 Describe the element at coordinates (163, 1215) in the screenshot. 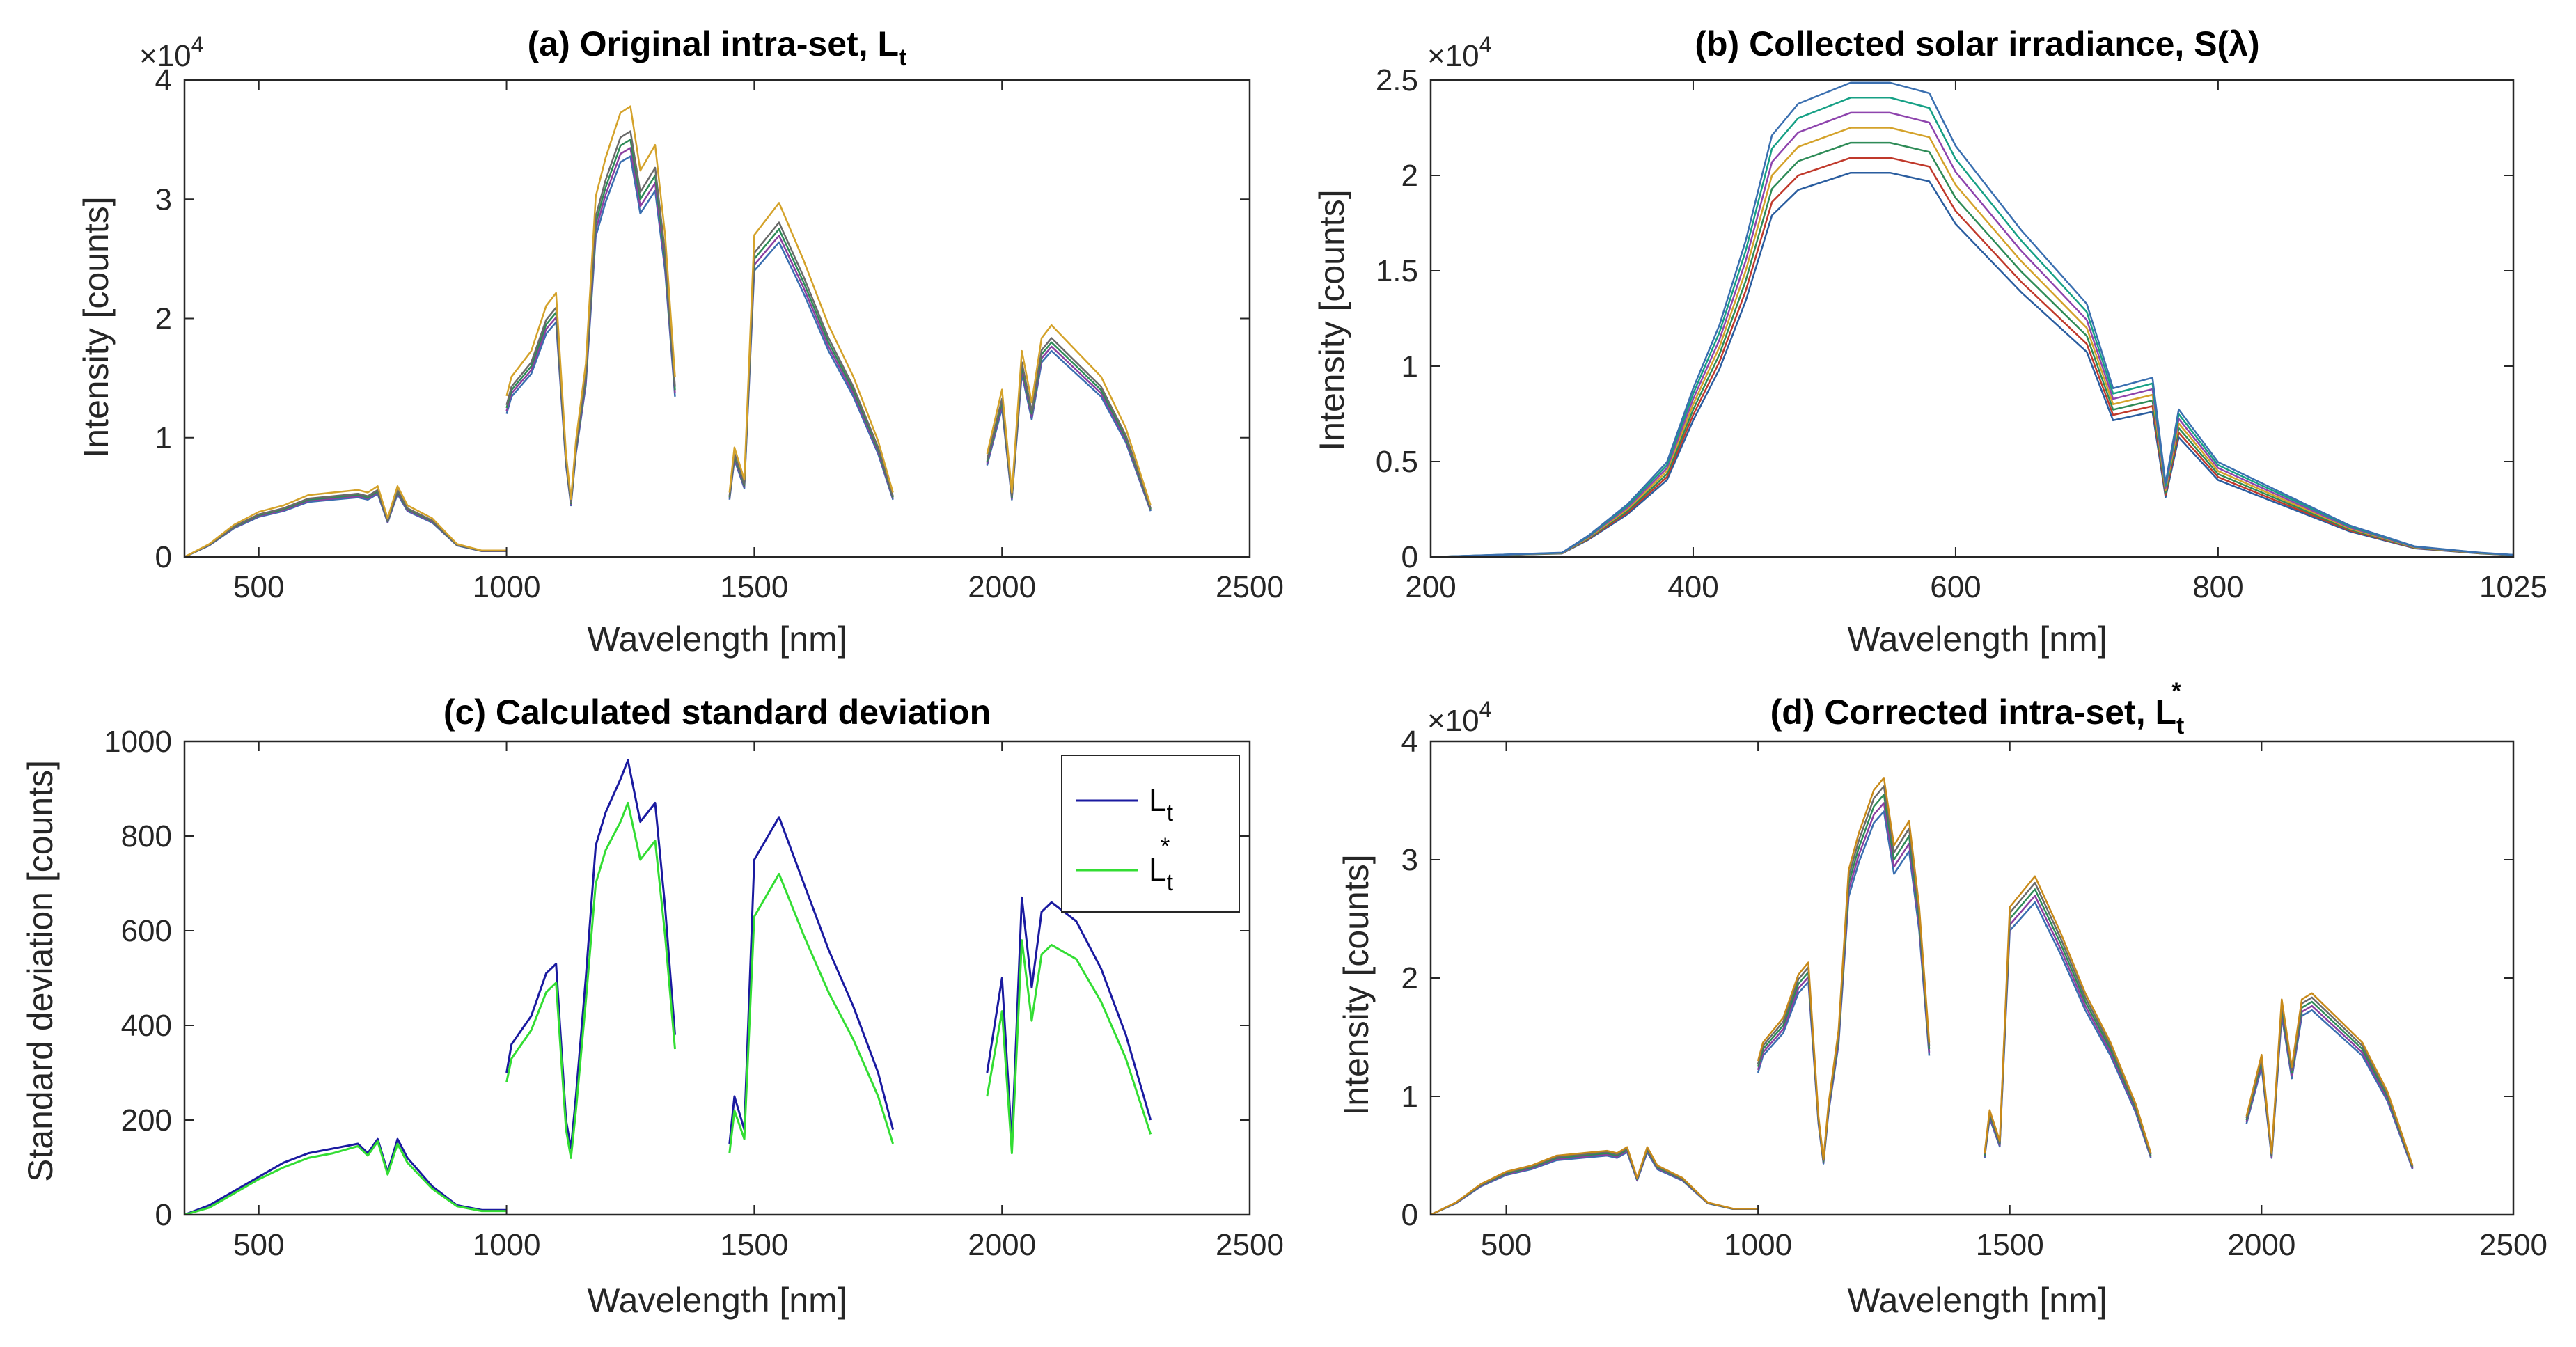

I see `panel-c-ytick-label: 0` at that location.